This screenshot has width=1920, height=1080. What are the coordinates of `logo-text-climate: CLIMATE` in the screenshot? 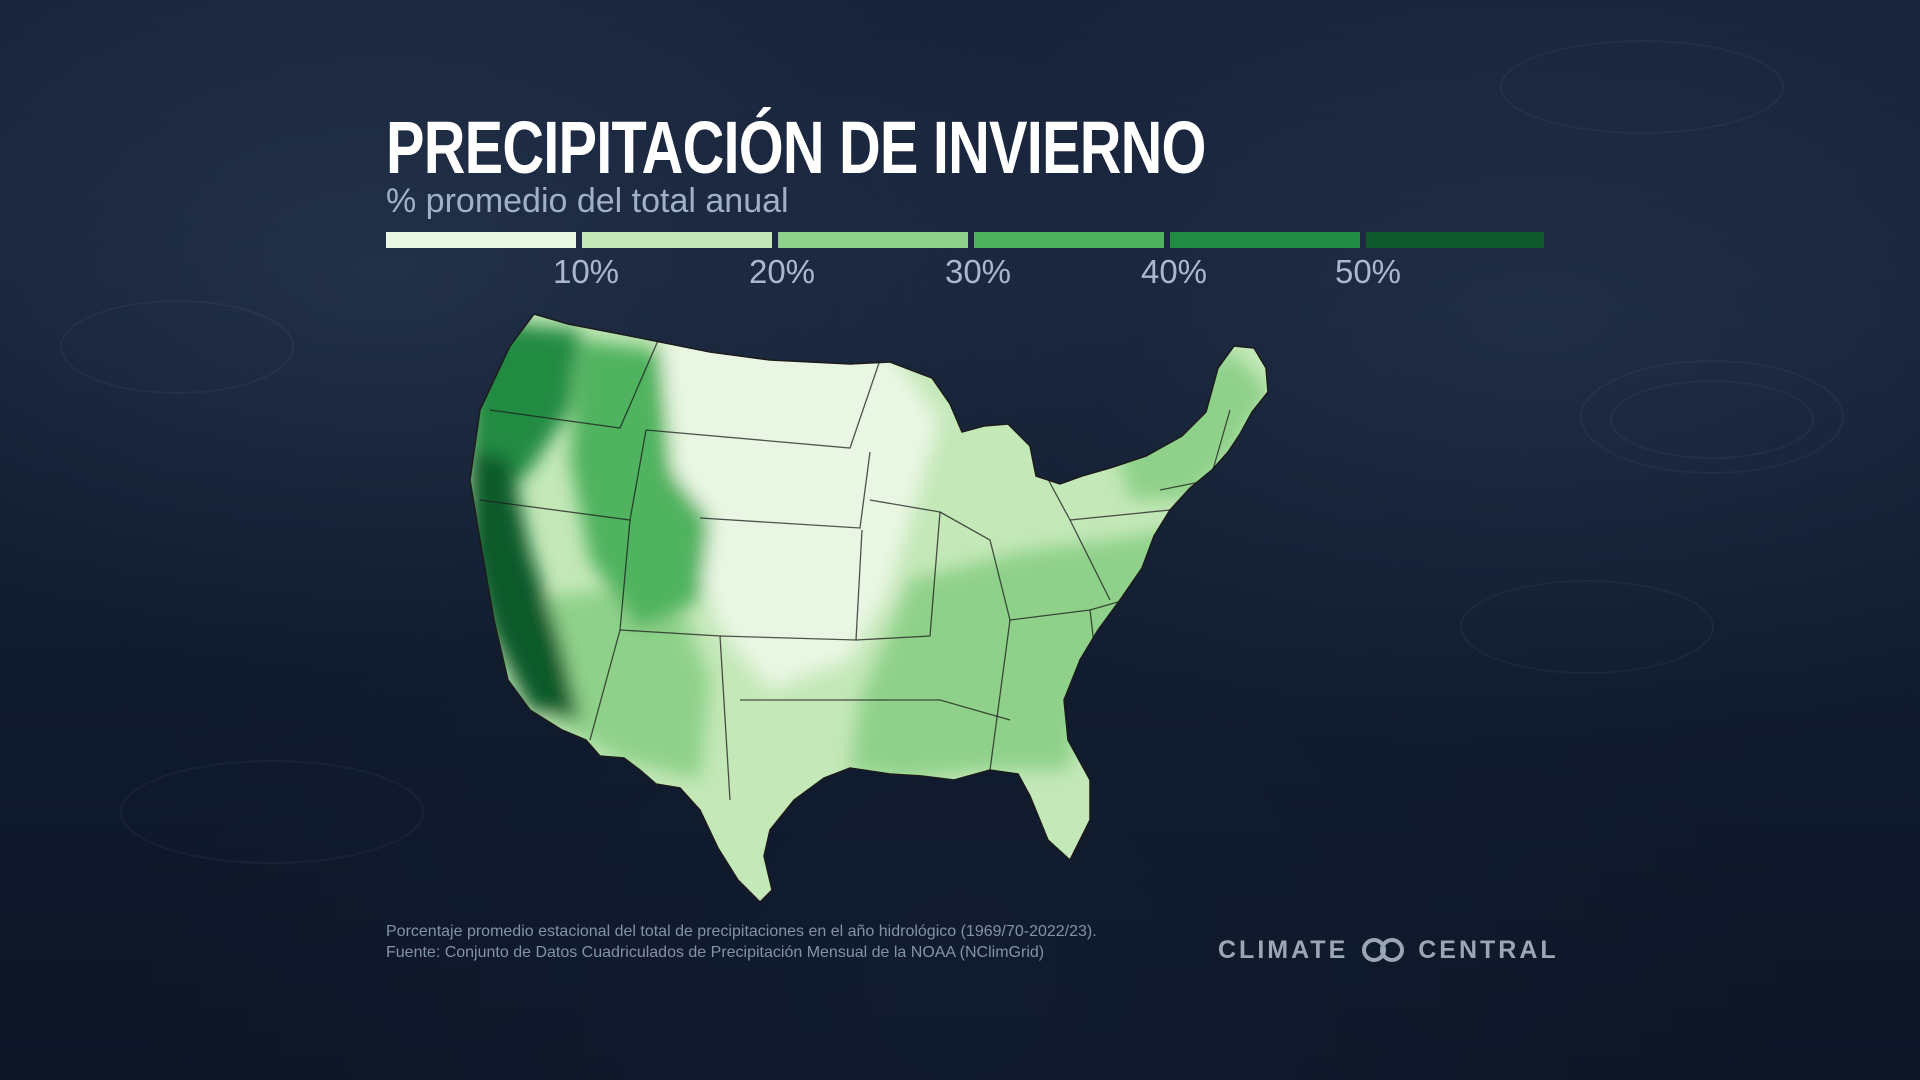 It's located at (1283, 949).